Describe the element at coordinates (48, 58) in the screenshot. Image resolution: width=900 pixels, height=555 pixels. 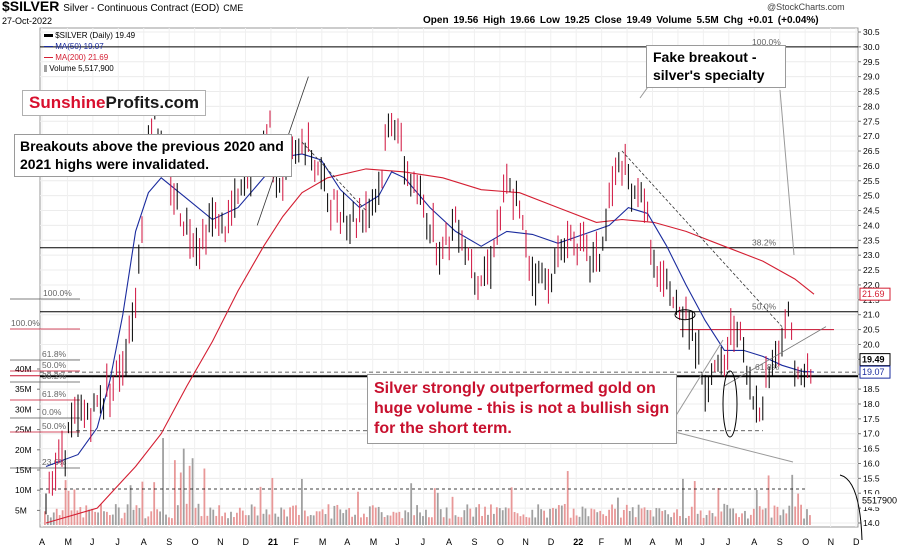
I see `legend-ma200-swatch` at that location.